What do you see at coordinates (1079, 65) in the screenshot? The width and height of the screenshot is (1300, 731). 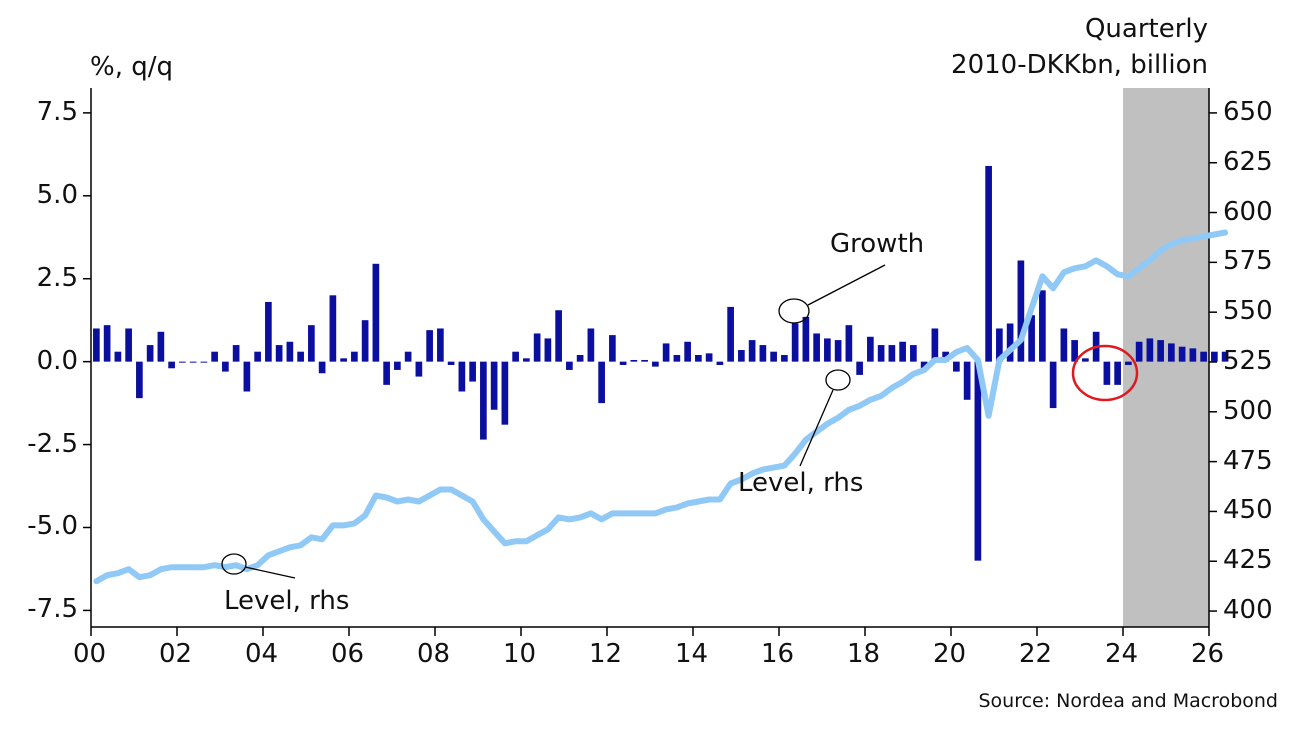 I see `right-axis-unit-line2: 2010-DKKbn, billion` at bounding box center [1079, 65].